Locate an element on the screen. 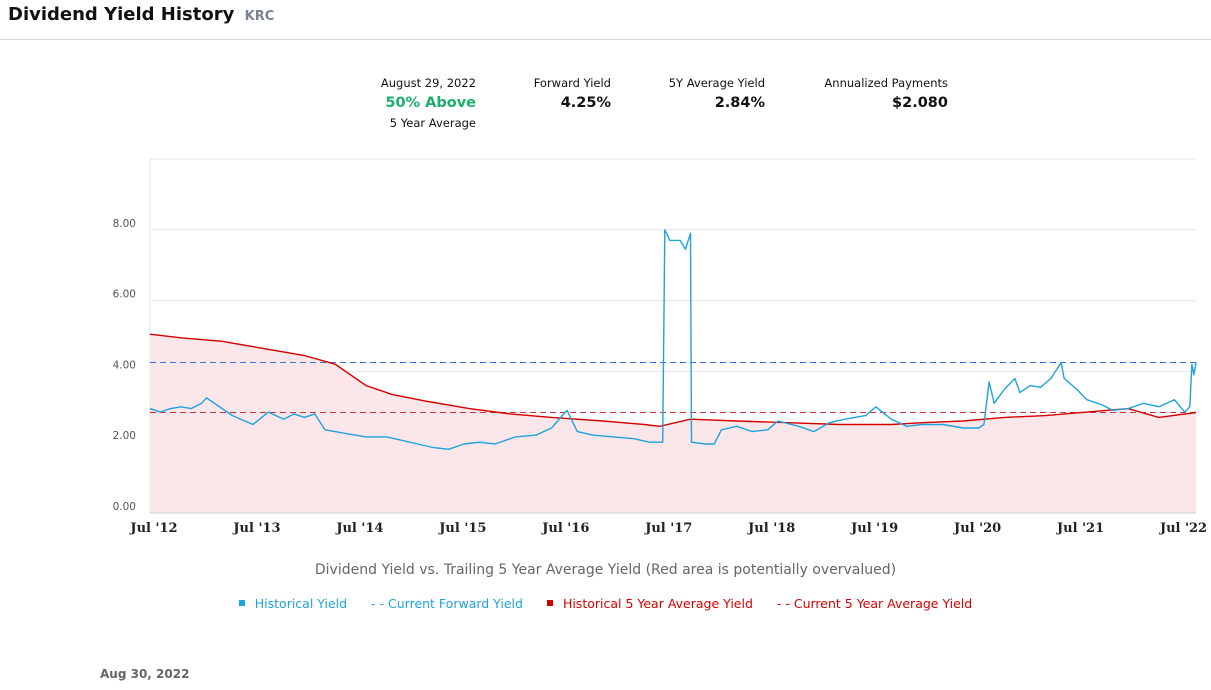 The image size is (1211, 690). stat-forward-value: 4.25% is located at coordinates (585, 103).